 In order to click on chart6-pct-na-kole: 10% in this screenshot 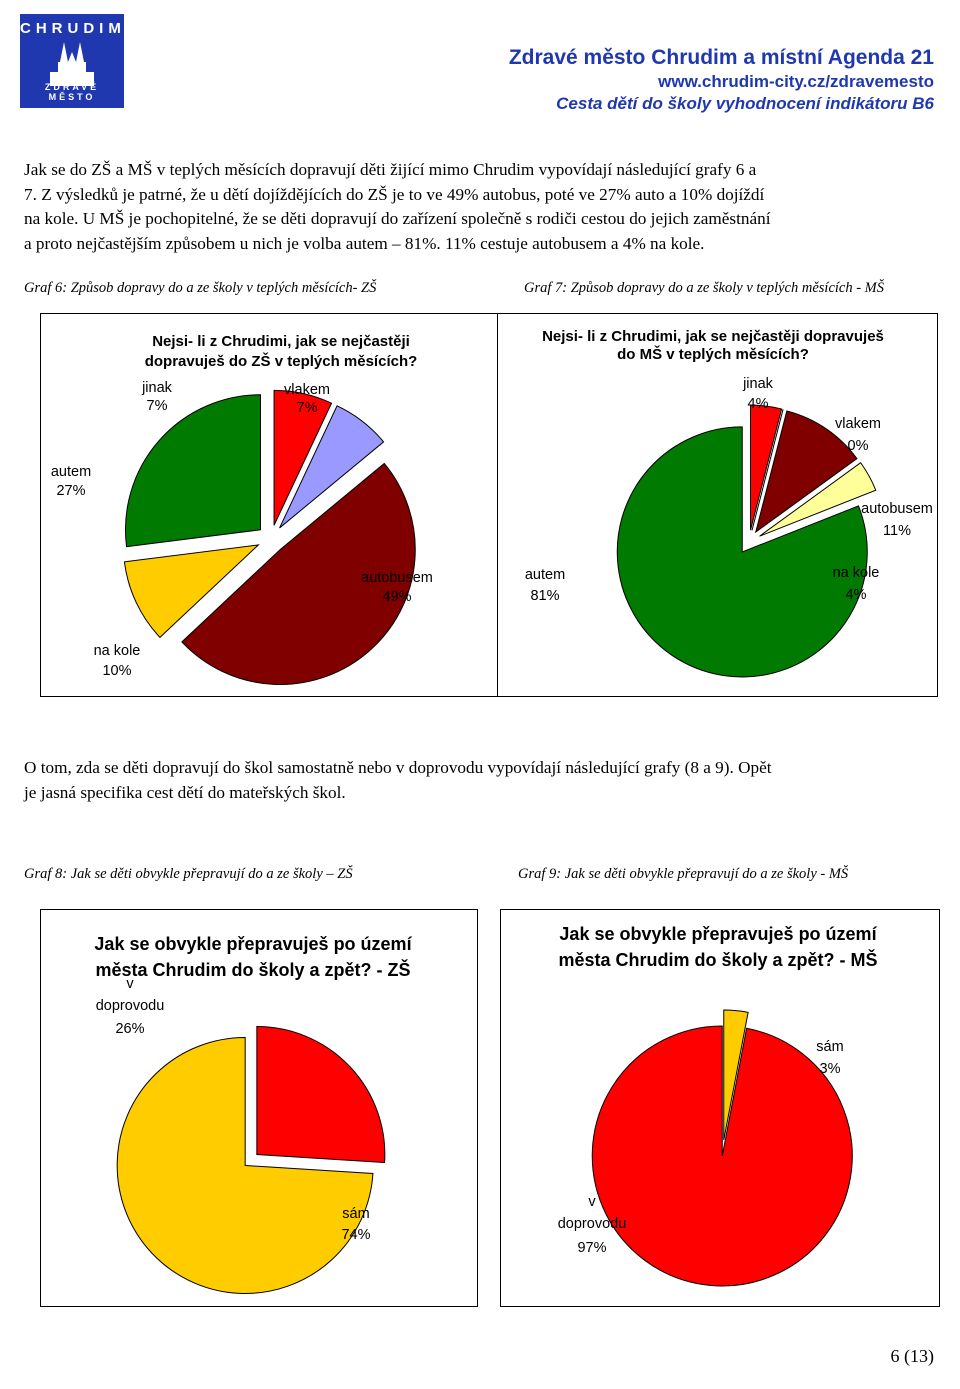, I will do `click(116, 671)`.